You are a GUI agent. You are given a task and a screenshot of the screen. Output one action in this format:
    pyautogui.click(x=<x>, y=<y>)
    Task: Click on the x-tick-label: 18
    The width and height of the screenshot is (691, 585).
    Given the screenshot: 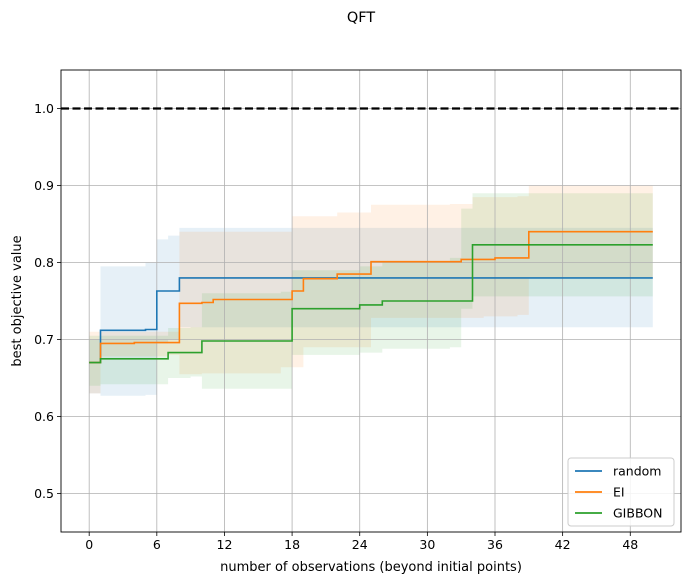 What is the action you would take?
    pyautogui.click(x=292, y=544)
    